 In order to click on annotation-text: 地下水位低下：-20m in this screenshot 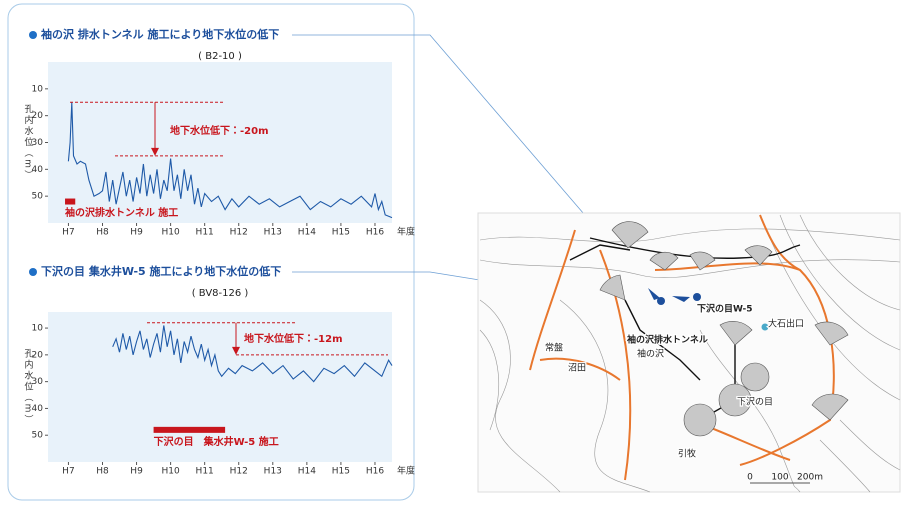, I will do `click(219, 130)`.